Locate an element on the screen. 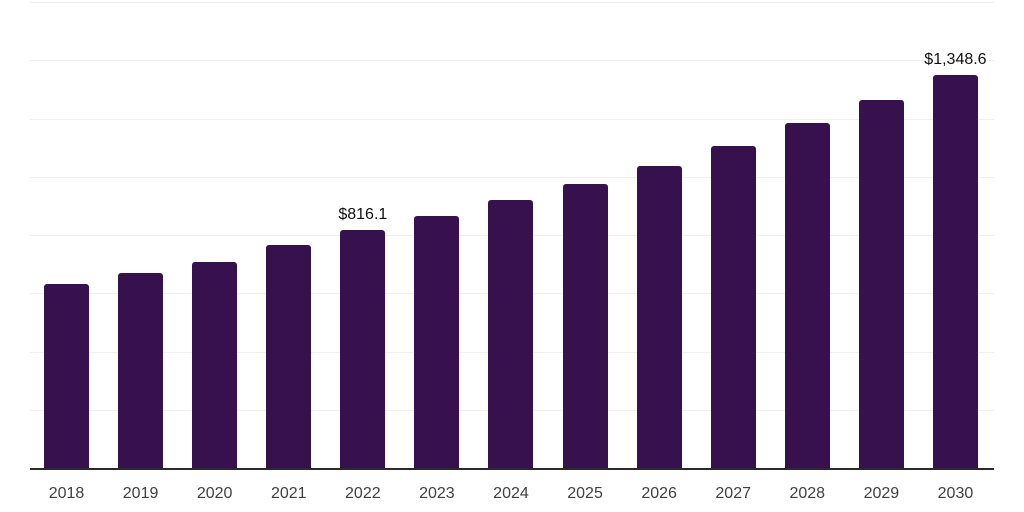 The width and height of the screenshot is (1024, 512). bar-value-label-2030: $1,348.6 is located at coordinates (955, 60).